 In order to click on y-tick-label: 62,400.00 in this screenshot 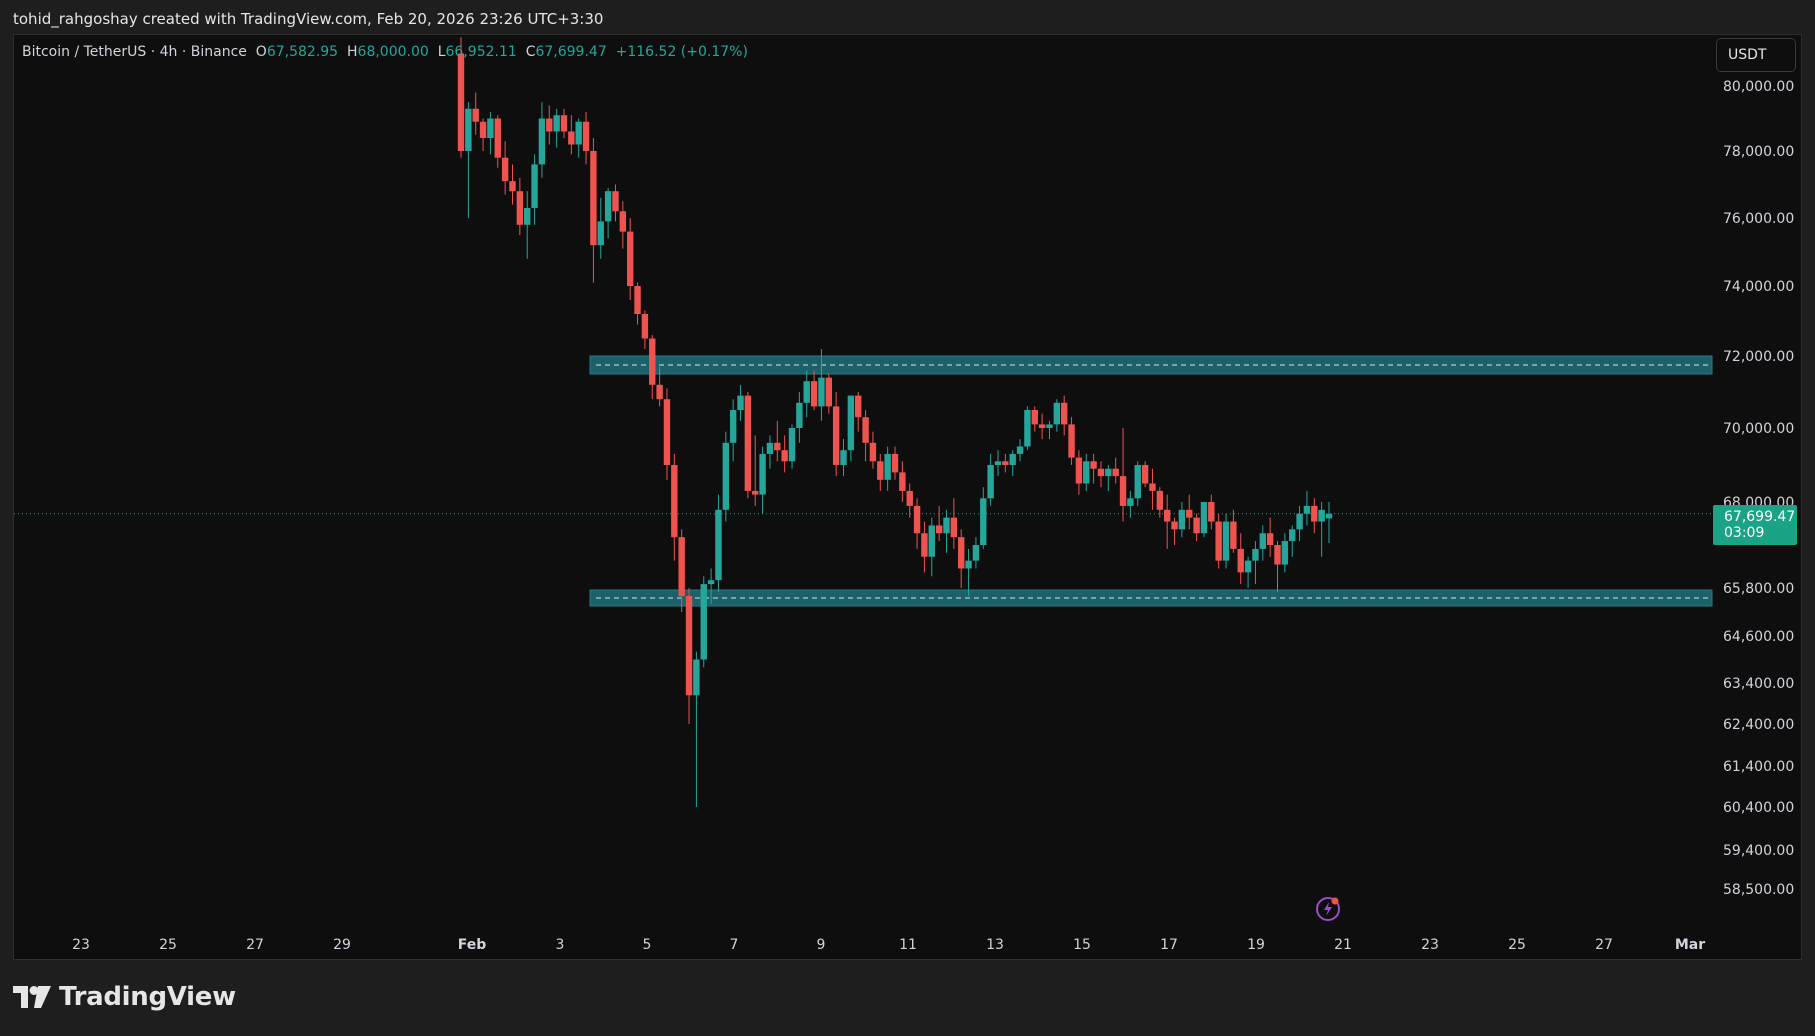, I will do `click(1758, 725)`.